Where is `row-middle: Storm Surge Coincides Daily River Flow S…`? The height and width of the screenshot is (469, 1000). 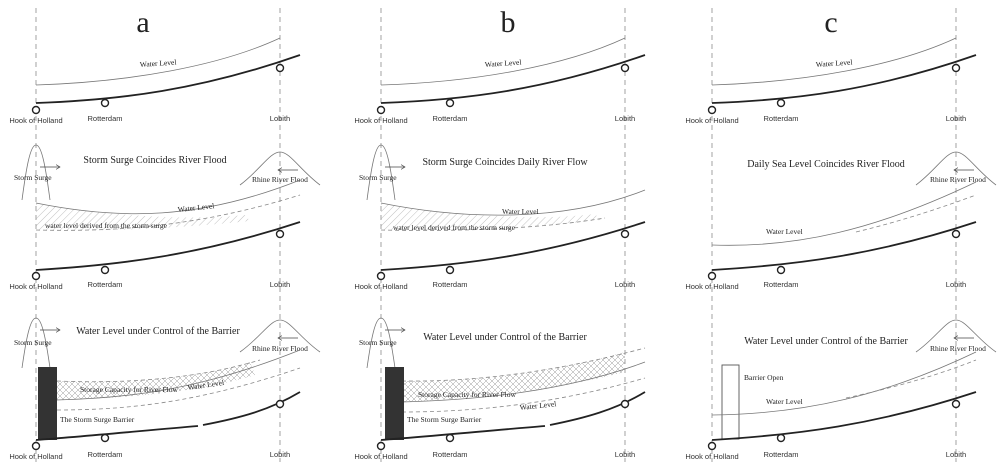
row-middle: Storm Surge Coincides Daily River Flow S… is located at coordinates (500, 217).